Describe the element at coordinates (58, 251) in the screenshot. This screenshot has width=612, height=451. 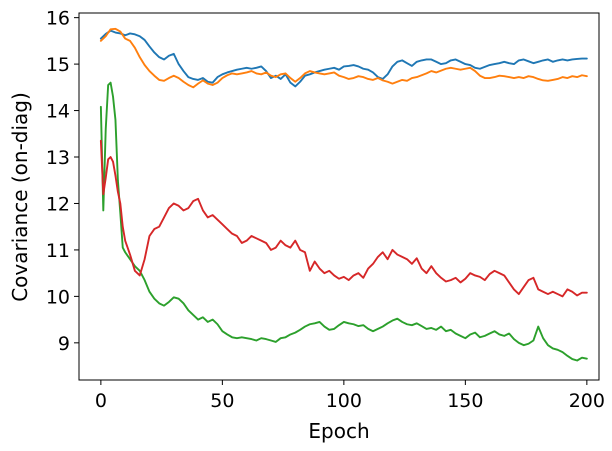
I see `y-tick-label: 11` at that location.